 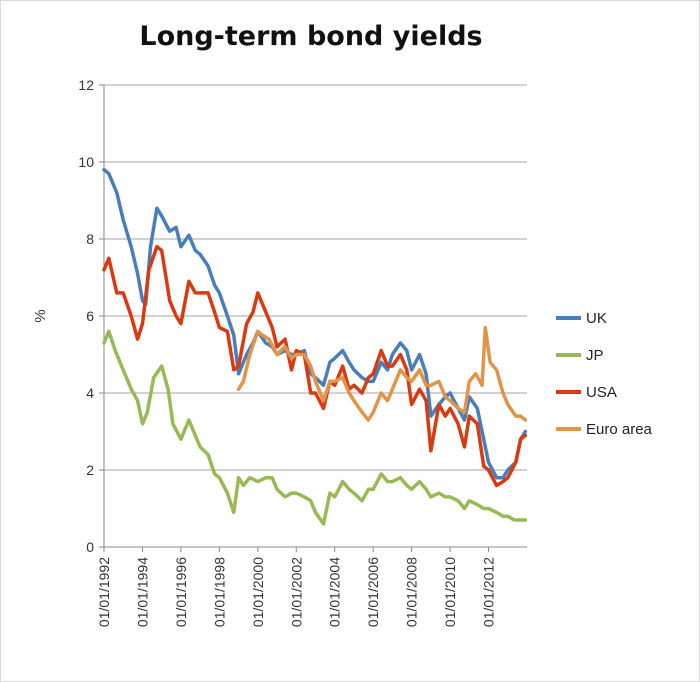 I want to click on legend-label-euro-area: Euro area, so click(x=619, y=429).